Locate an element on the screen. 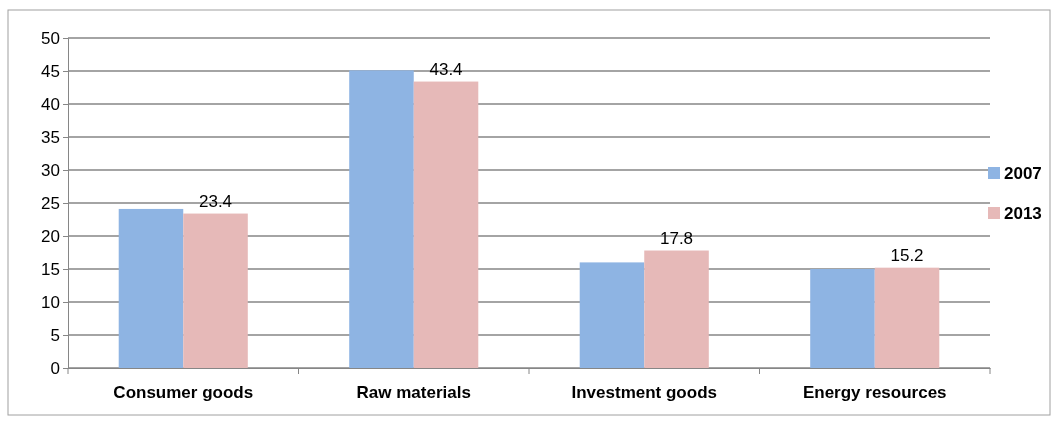 The width and height of the screenshot is (1056, 423). y-tick-label: 35 is located at coordinates (50, 137).